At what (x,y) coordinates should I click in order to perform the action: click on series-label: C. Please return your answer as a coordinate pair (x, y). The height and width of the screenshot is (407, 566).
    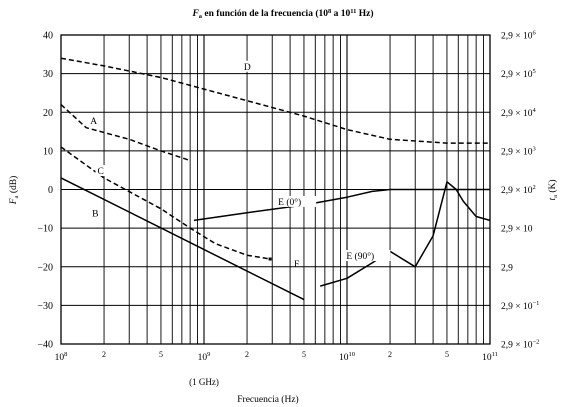
    Looking at the image, I should click on (101, 172).